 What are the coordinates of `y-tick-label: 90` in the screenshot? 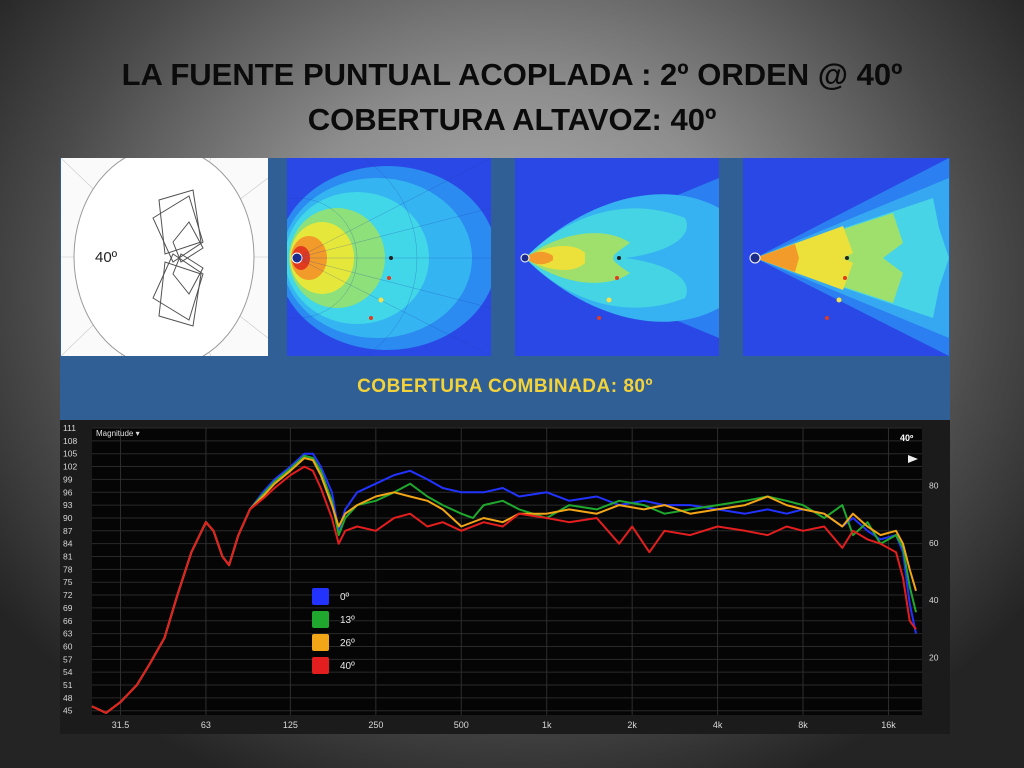 It's located at (68, 518).